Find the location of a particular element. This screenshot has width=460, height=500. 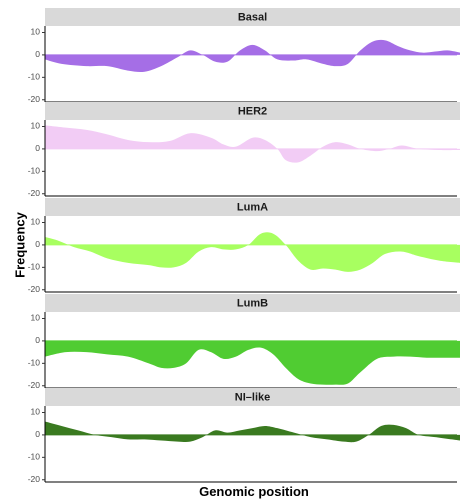

facet-strip-label: LumA is located at coordinates (252, 207).